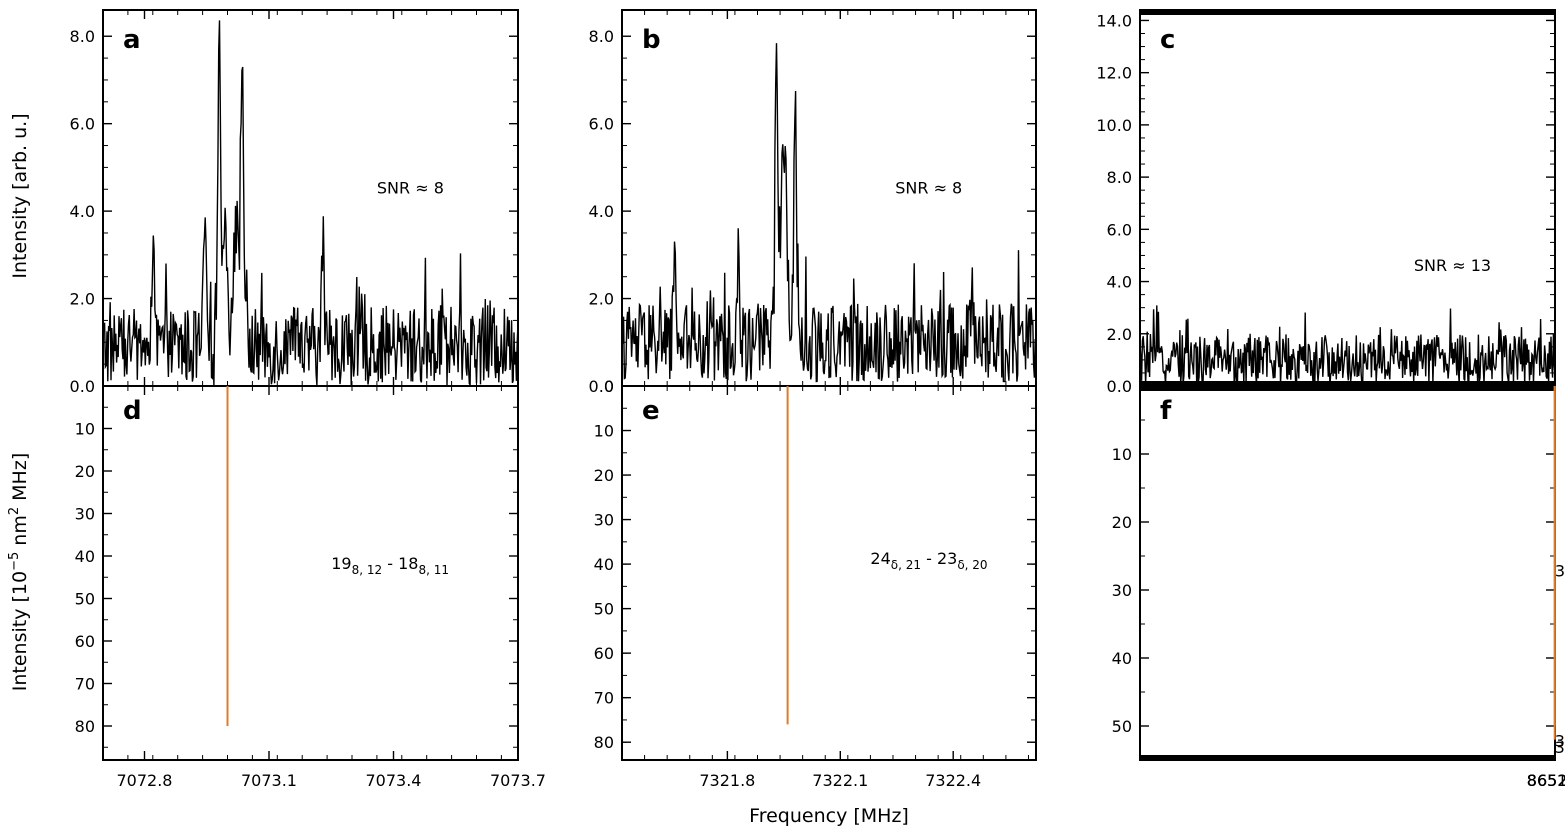 This screenshot has width=1565, height=834. What do you see at coordinates (609, 386) in the screenshot?
I see `y-tick-label: 0` at bounding box center [609, 386].